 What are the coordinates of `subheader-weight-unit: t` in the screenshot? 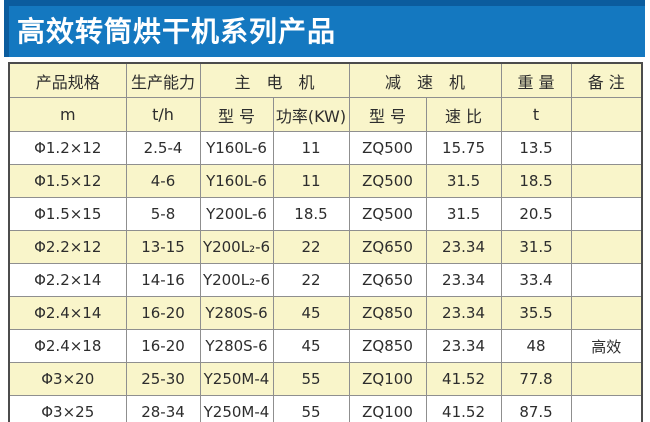 It's located at (536, 114).